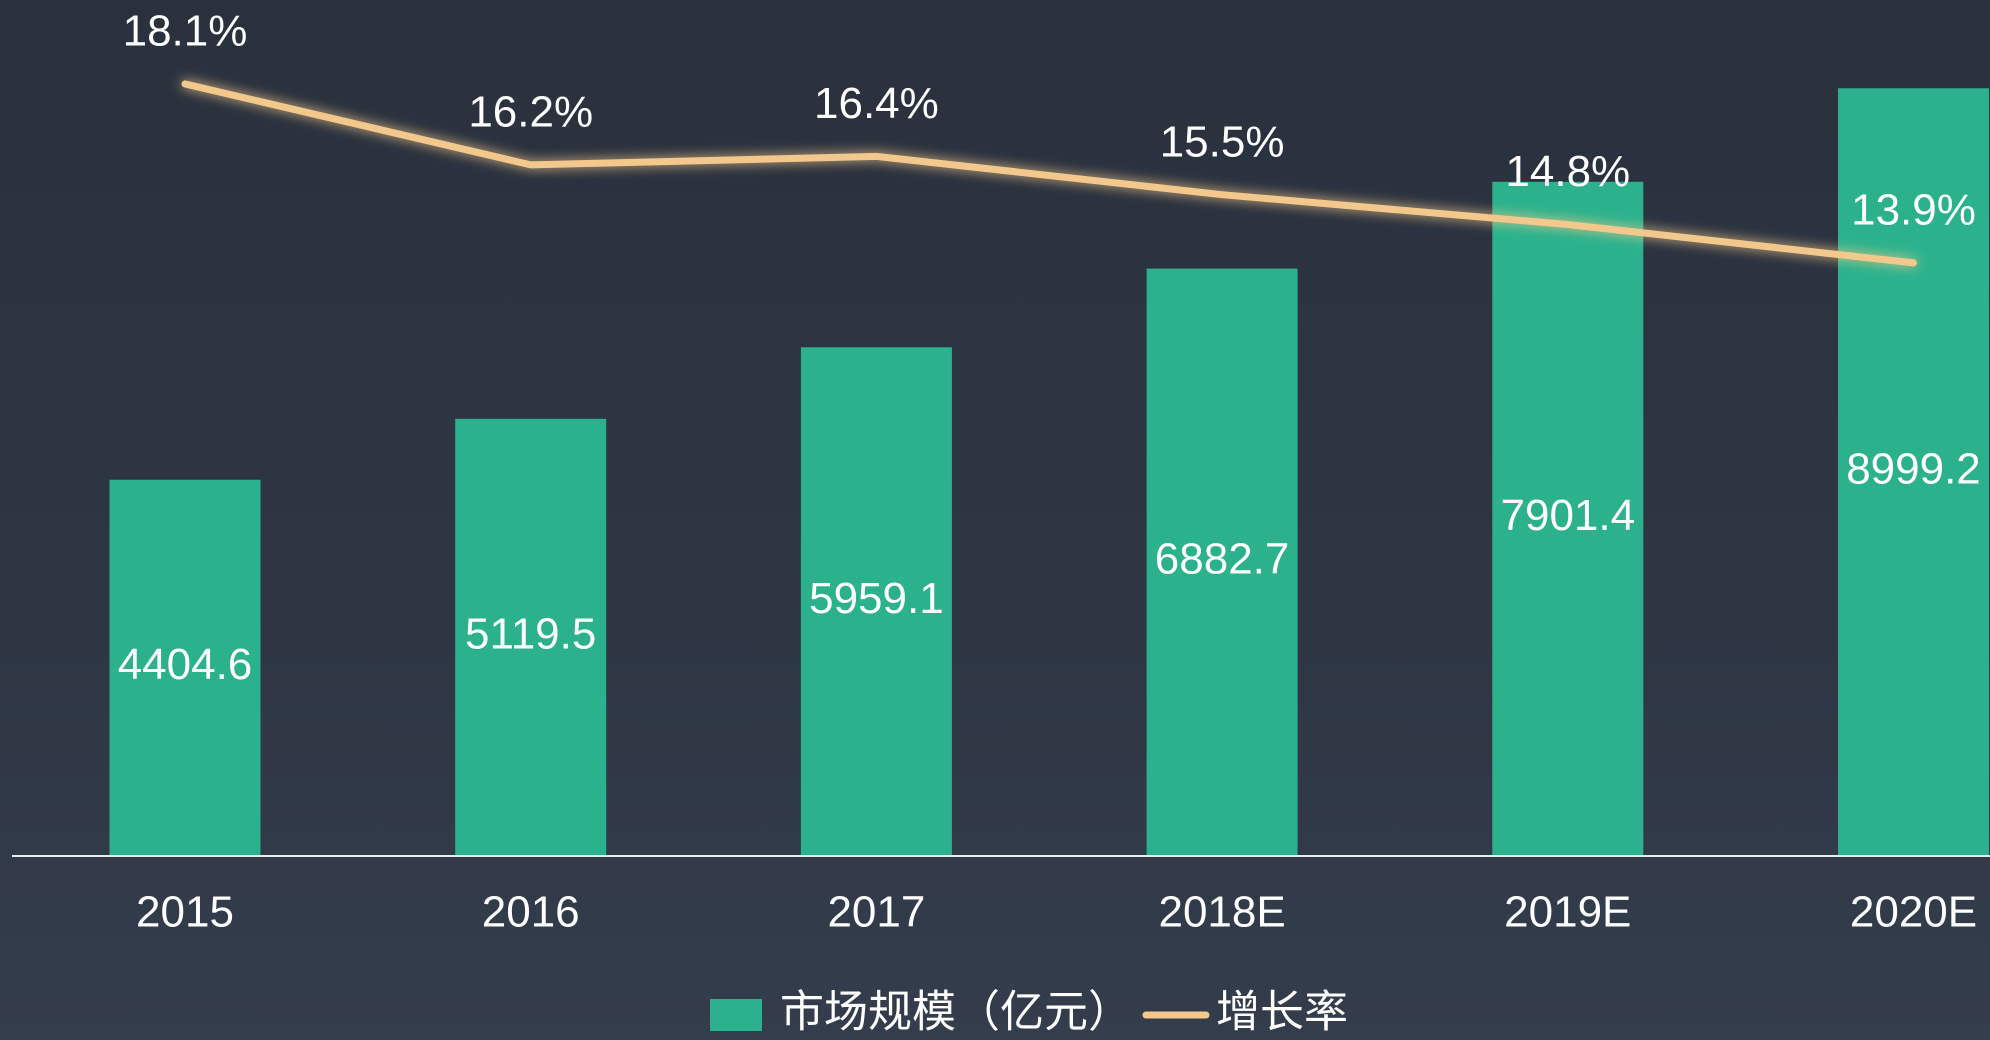 The image size is (1990, 1040). What do you see at coordinates (1282, 1012) in the screenshot?
I see `legend-label: 增长率` at bounding box center [1282, 1012].